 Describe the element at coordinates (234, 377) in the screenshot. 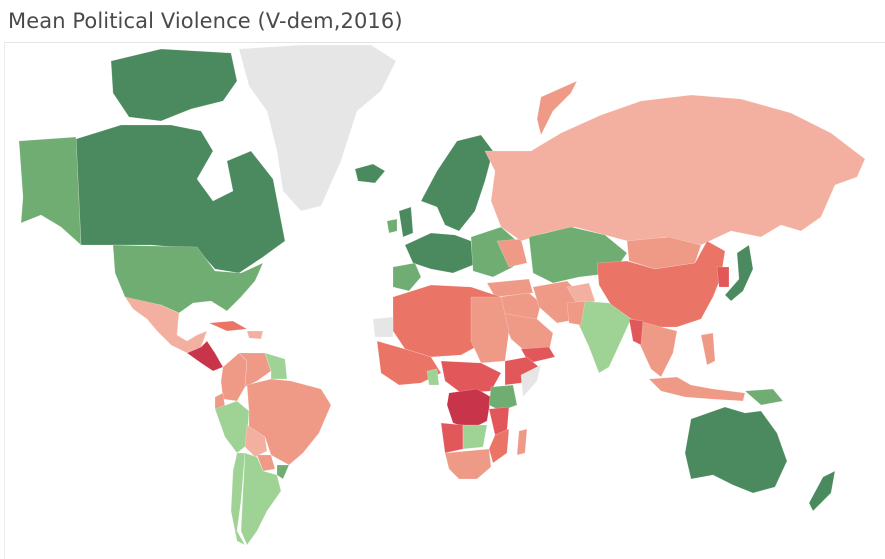

I see `country-colombia` at that location.